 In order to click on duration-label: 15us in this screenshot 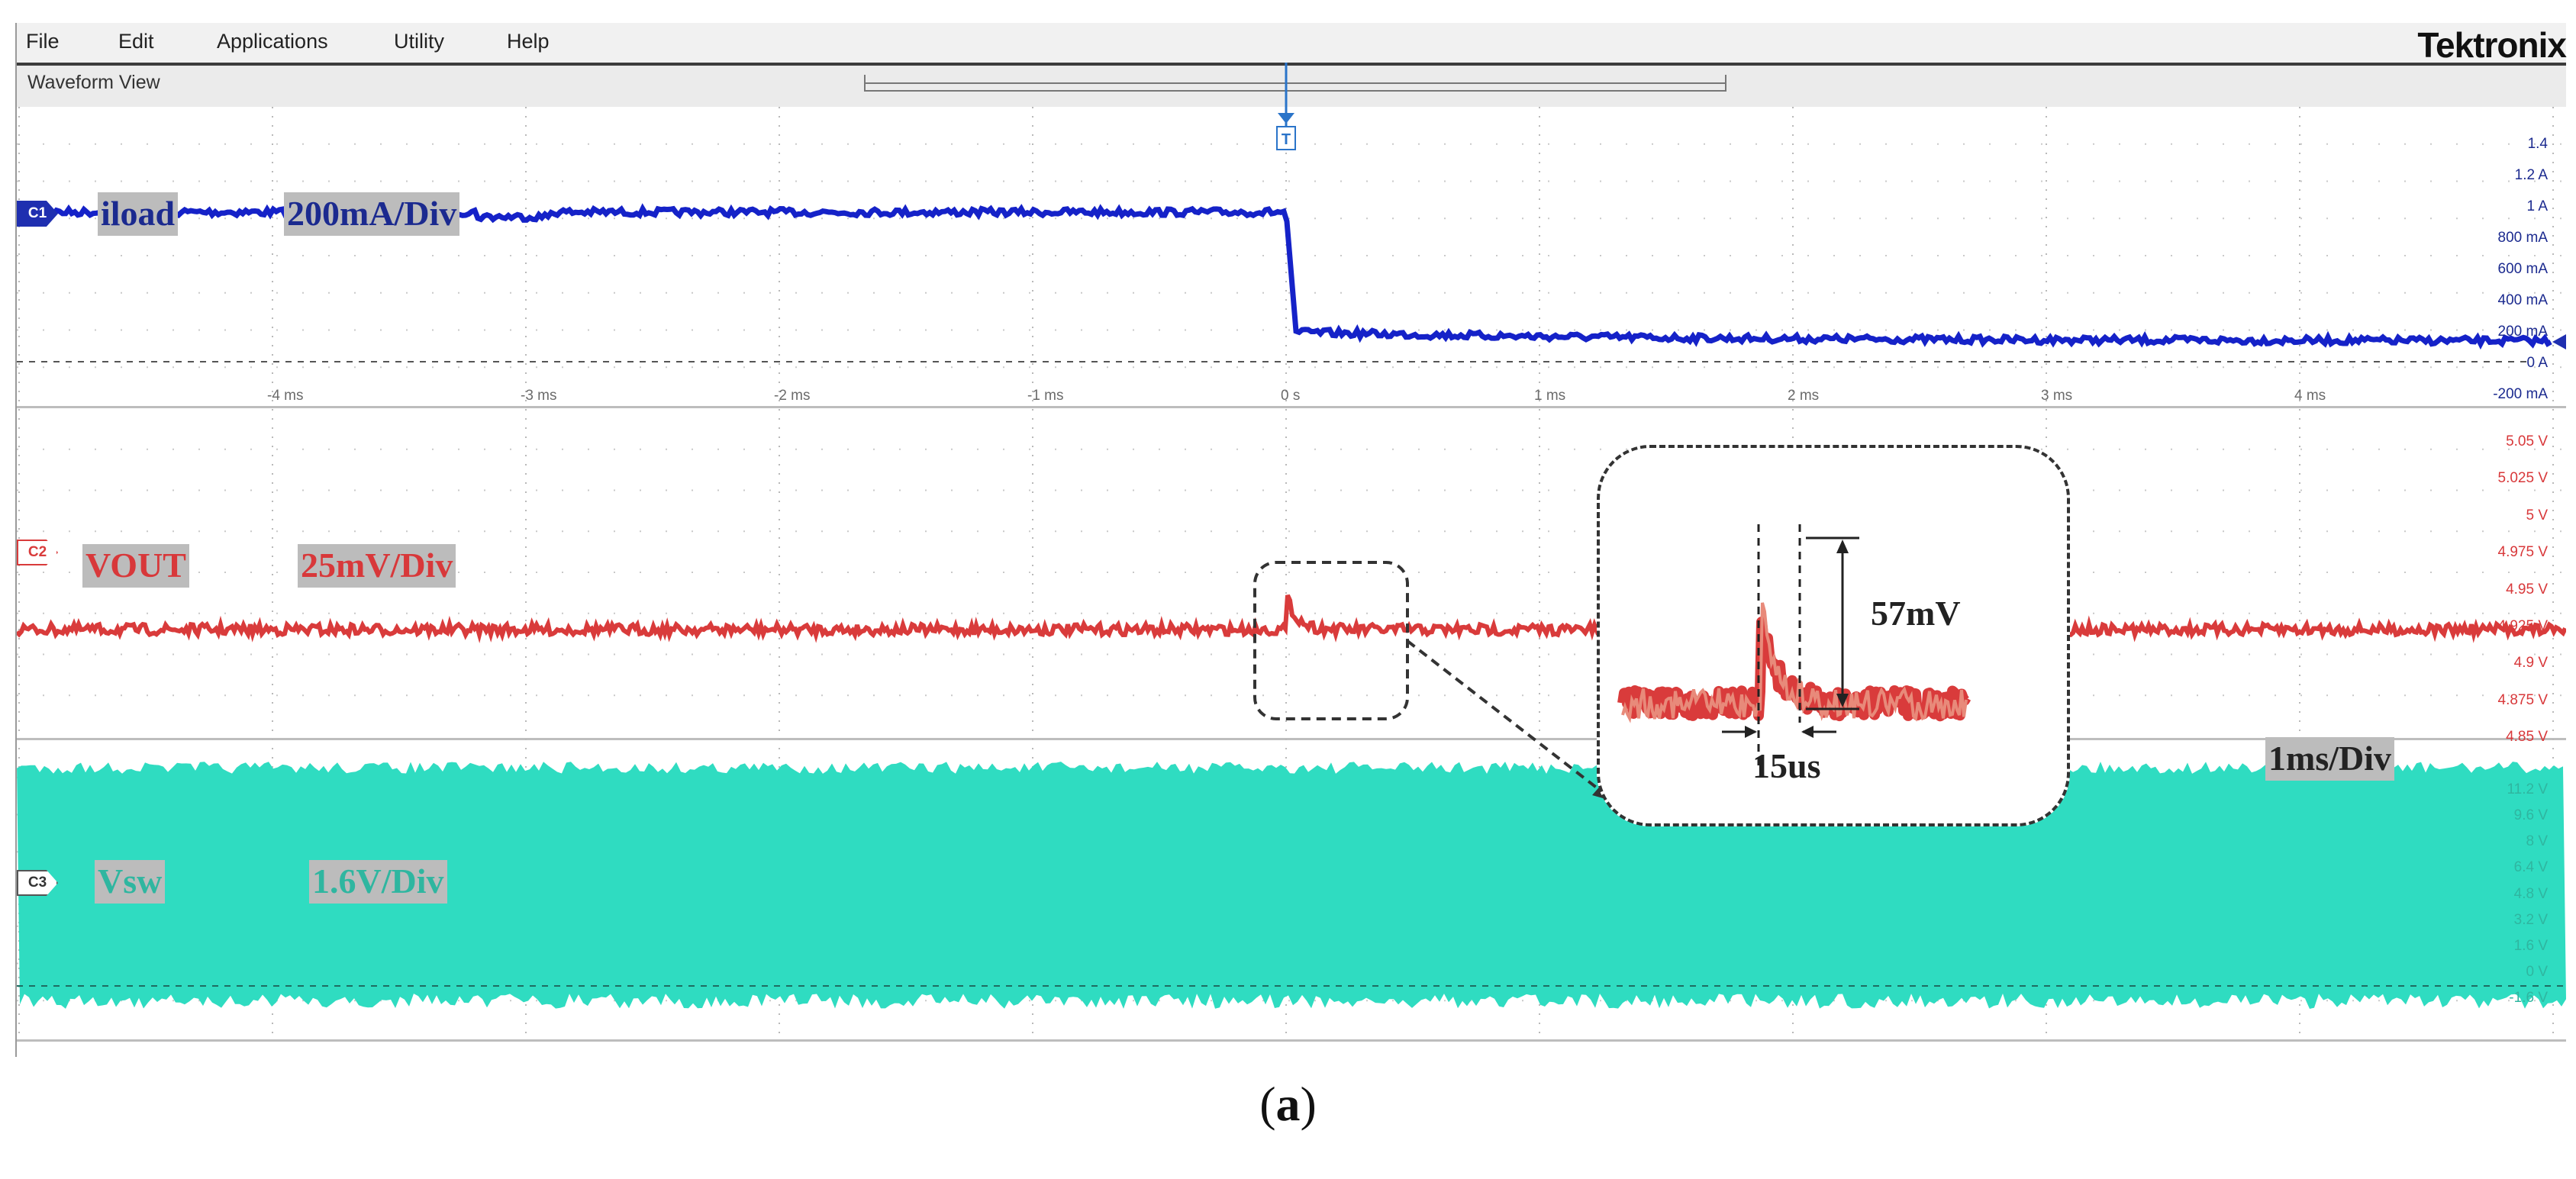, I will do `click(1787, 765)`.